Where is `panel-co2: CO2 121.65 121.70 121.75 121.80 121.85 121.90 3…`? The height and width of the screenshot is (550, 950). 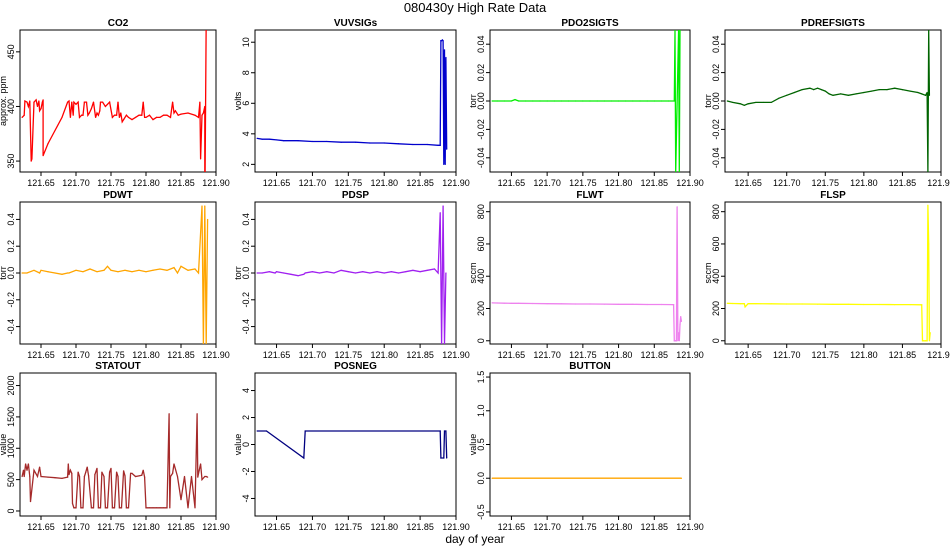
panel-co2: CO2 121.65 121.70 121.75 121.80 121.85 121.90 3… is located at coordinates (115, 103).